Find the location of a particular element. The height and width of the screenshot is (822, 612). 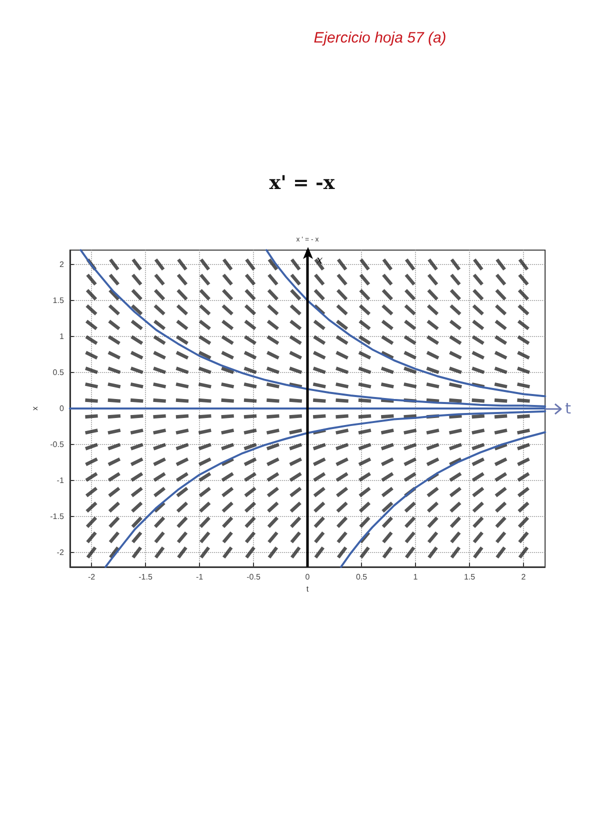

chart-title: Ejercicio hoja 57 (a) is located at coordinates (380, 38).